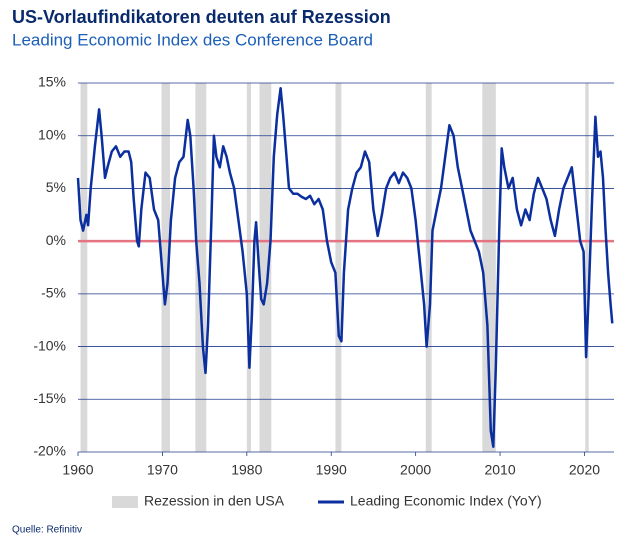  I want to click on y-tick-label: -5%, so click(53, 293).